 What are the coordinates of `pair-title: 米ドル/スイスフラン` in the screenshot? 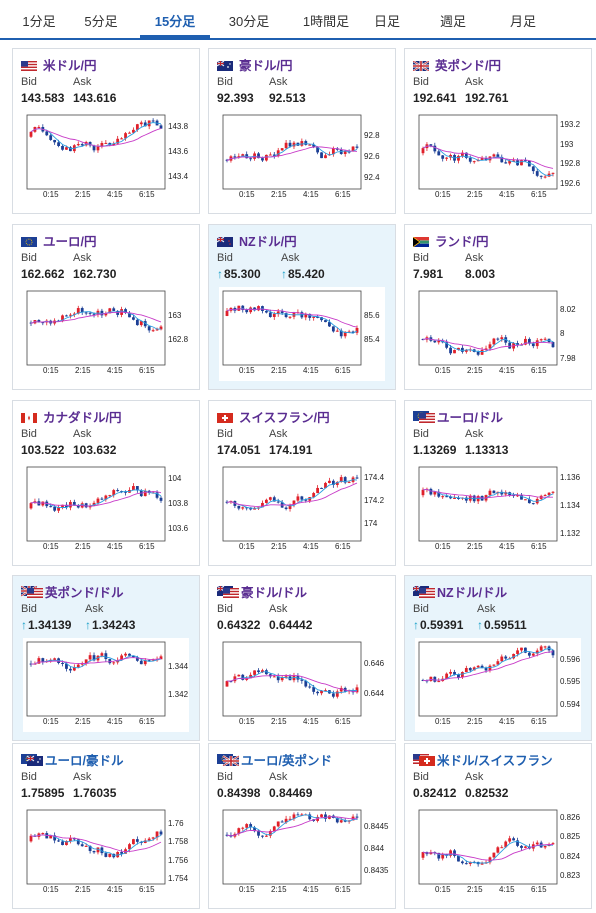 It's located at (495, 761).